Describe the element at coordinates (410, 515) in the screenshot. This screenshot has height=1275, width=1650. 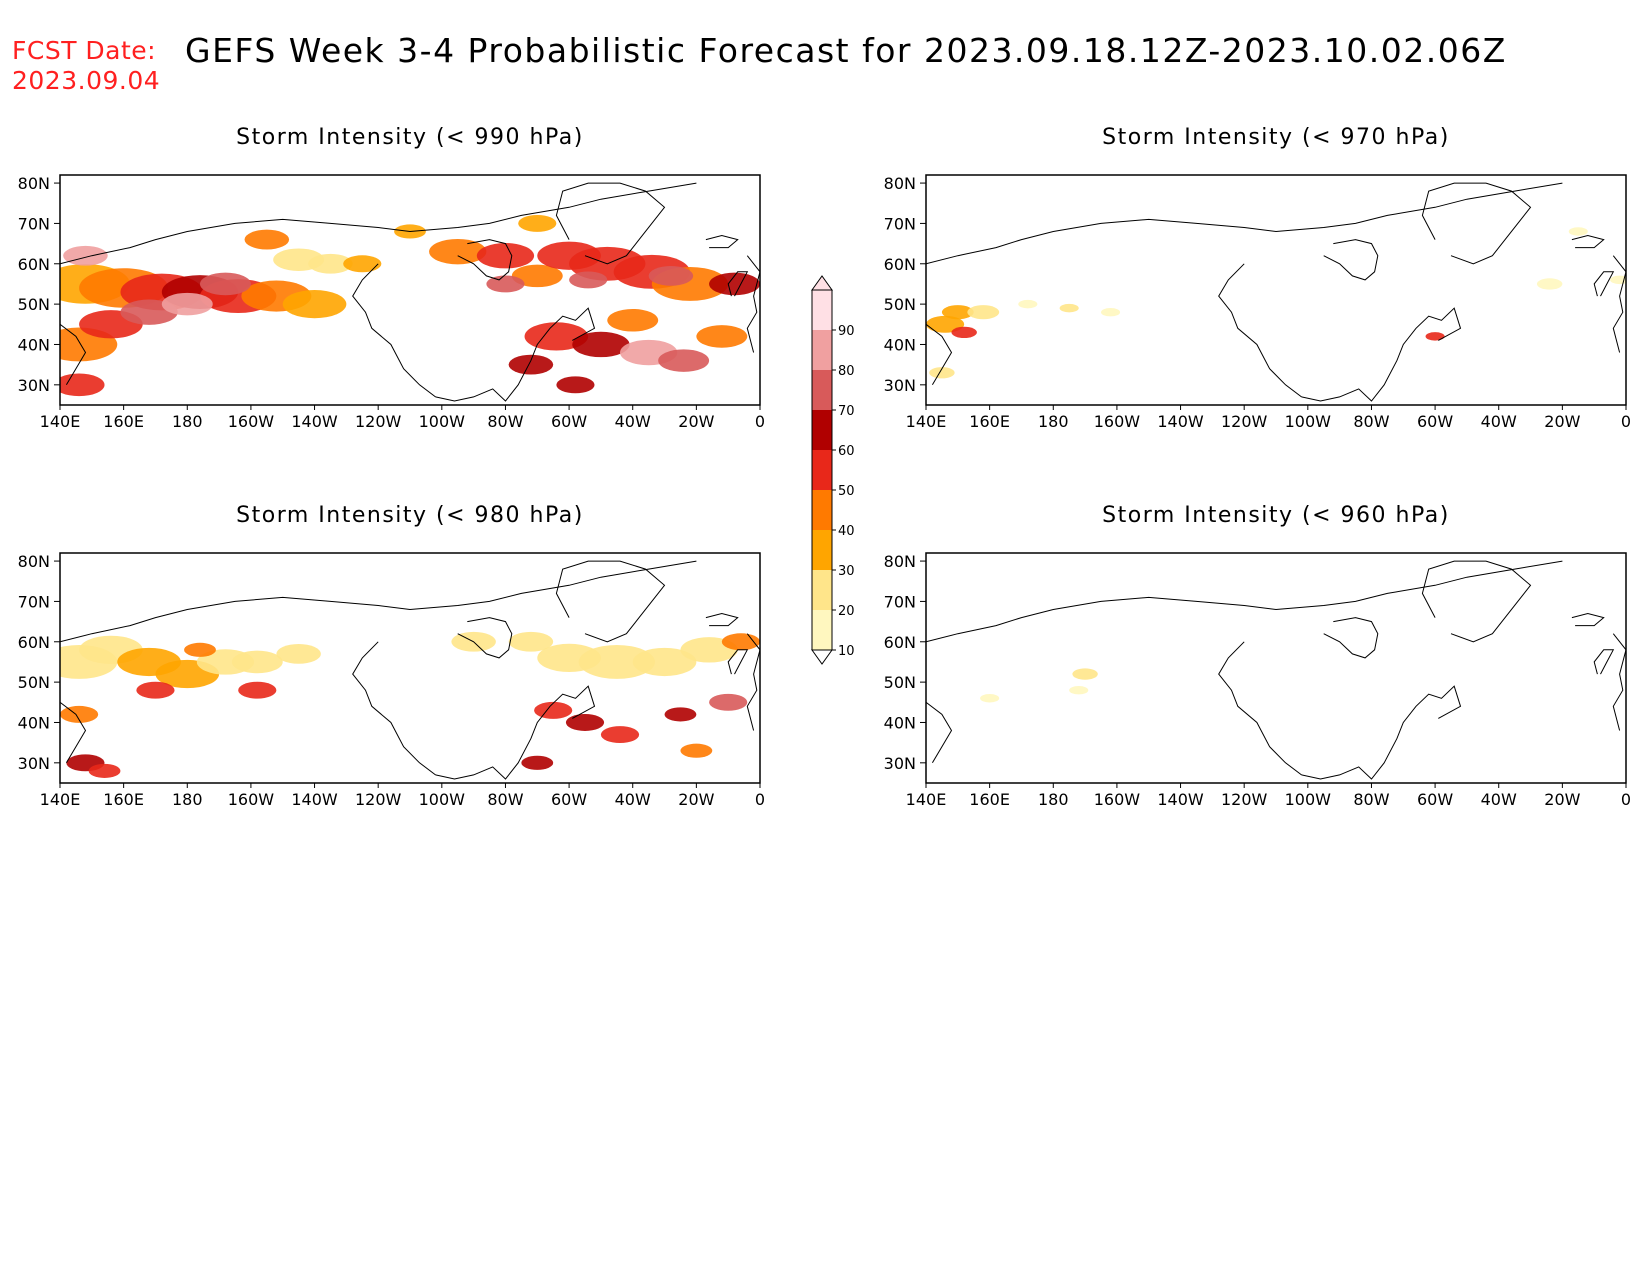
I see `panel-title-980: Storm Intensity (< 980 hPa)` at that location.